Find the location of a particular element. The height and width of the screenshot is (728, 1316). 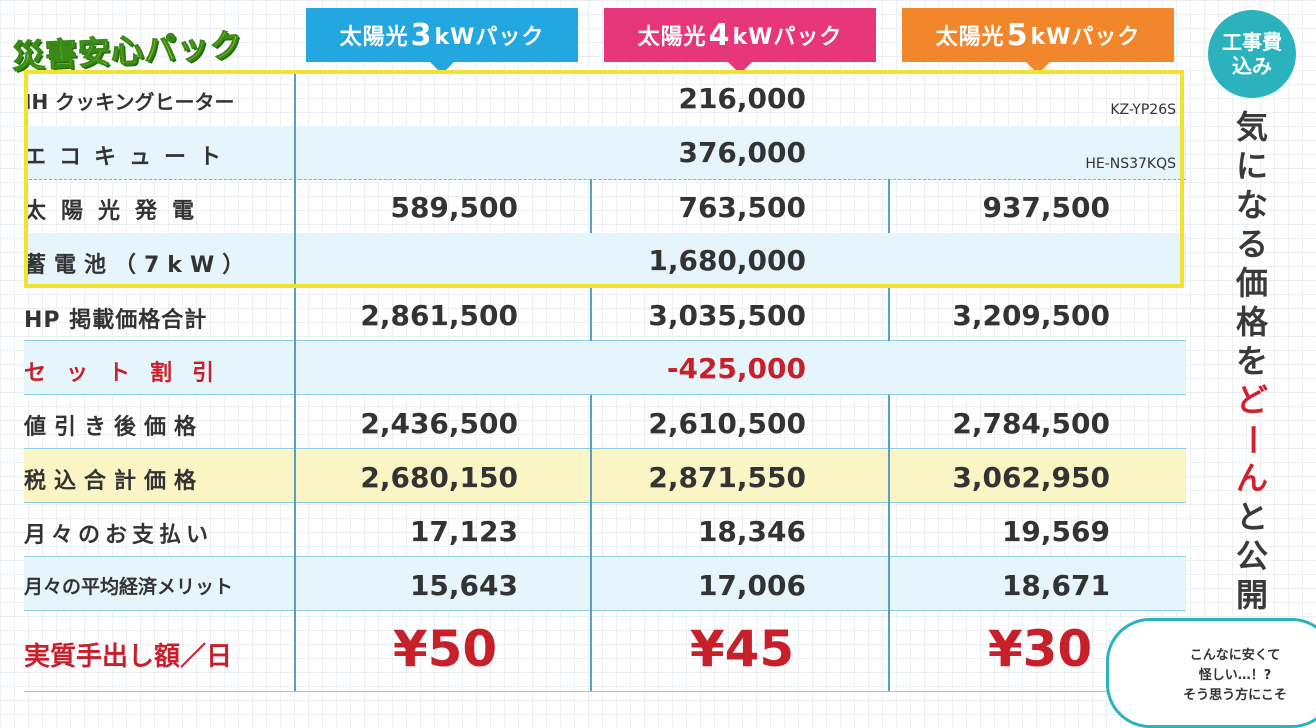

value-ih: 216,000 is located at coordinates (742, 98).